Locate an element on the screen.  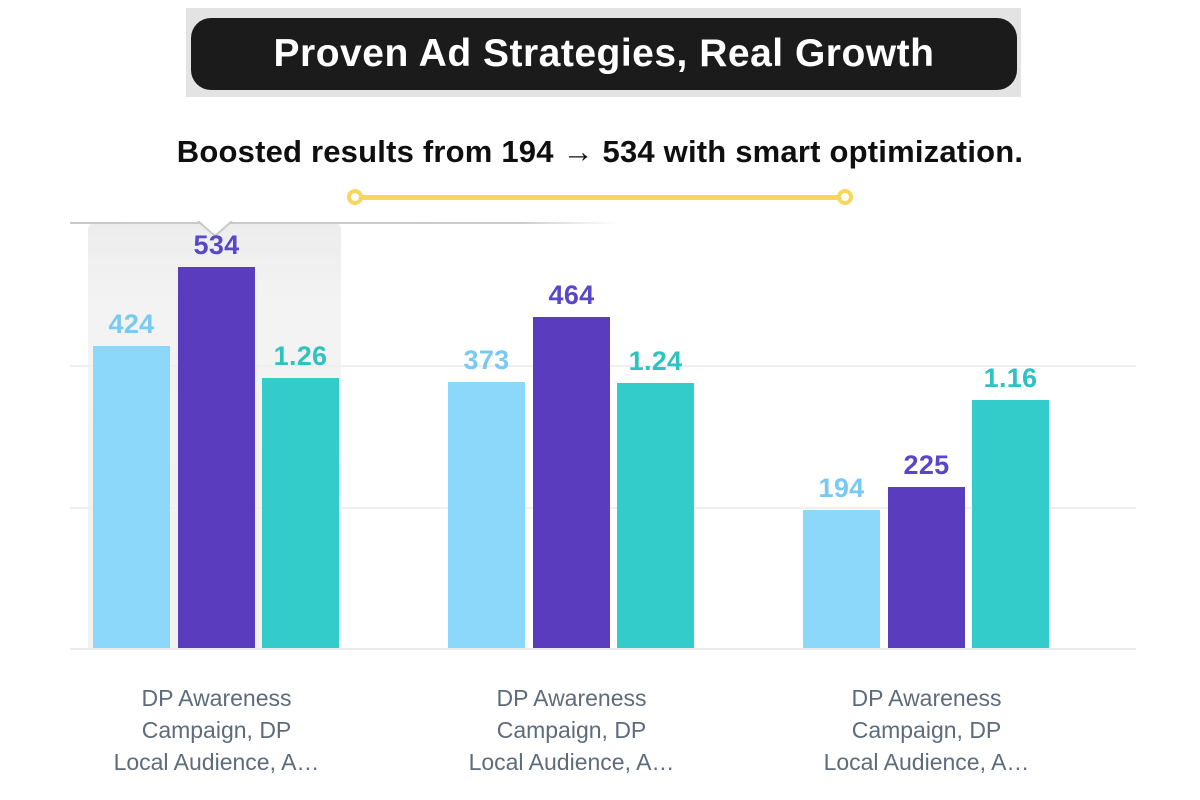
divider-line is located at coordinates (600, 197).